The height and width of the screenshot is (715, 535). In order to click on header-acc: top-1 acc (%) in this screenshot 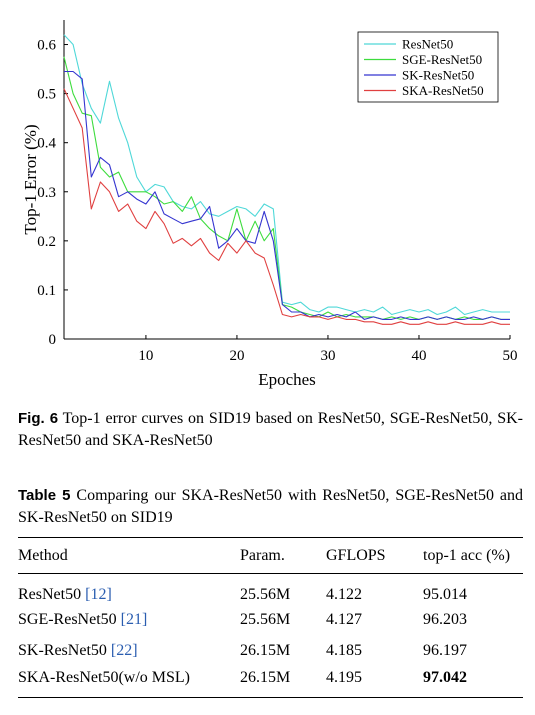, I will do `click(473, 555)`.